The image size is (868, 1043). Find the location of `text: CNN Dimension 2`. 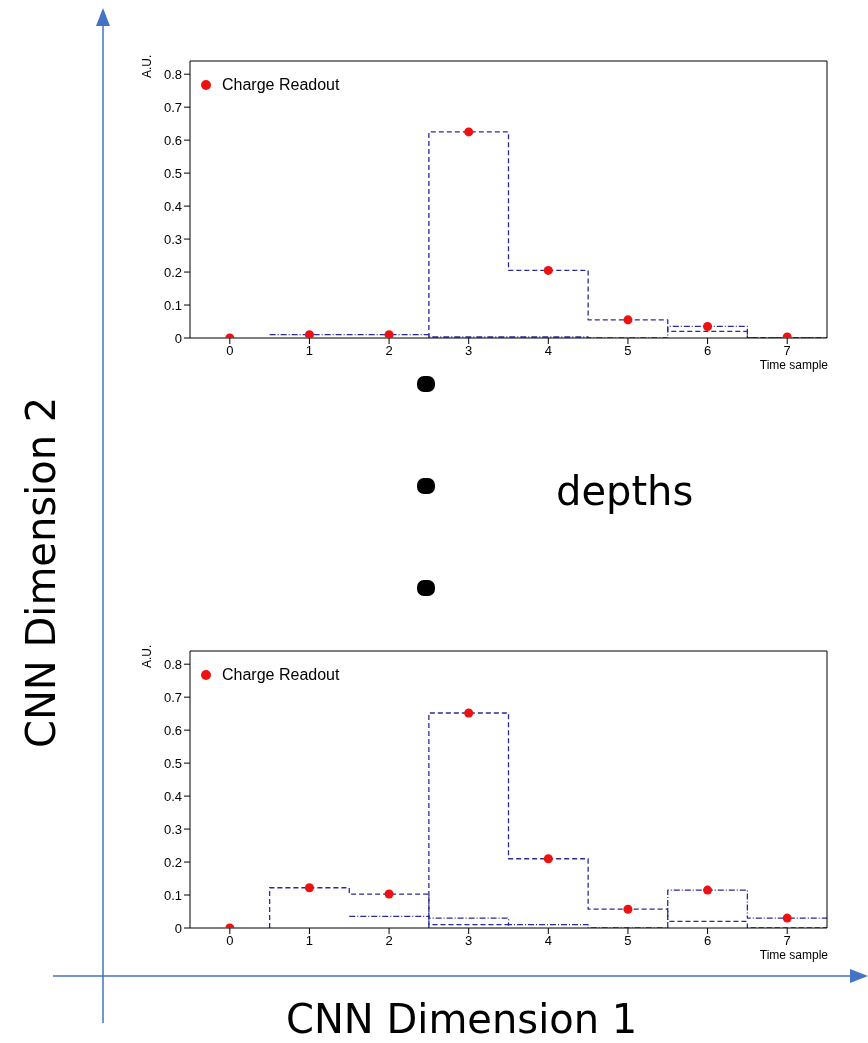

text: CNN Dimension 2 is located at coordinates (41, 572).